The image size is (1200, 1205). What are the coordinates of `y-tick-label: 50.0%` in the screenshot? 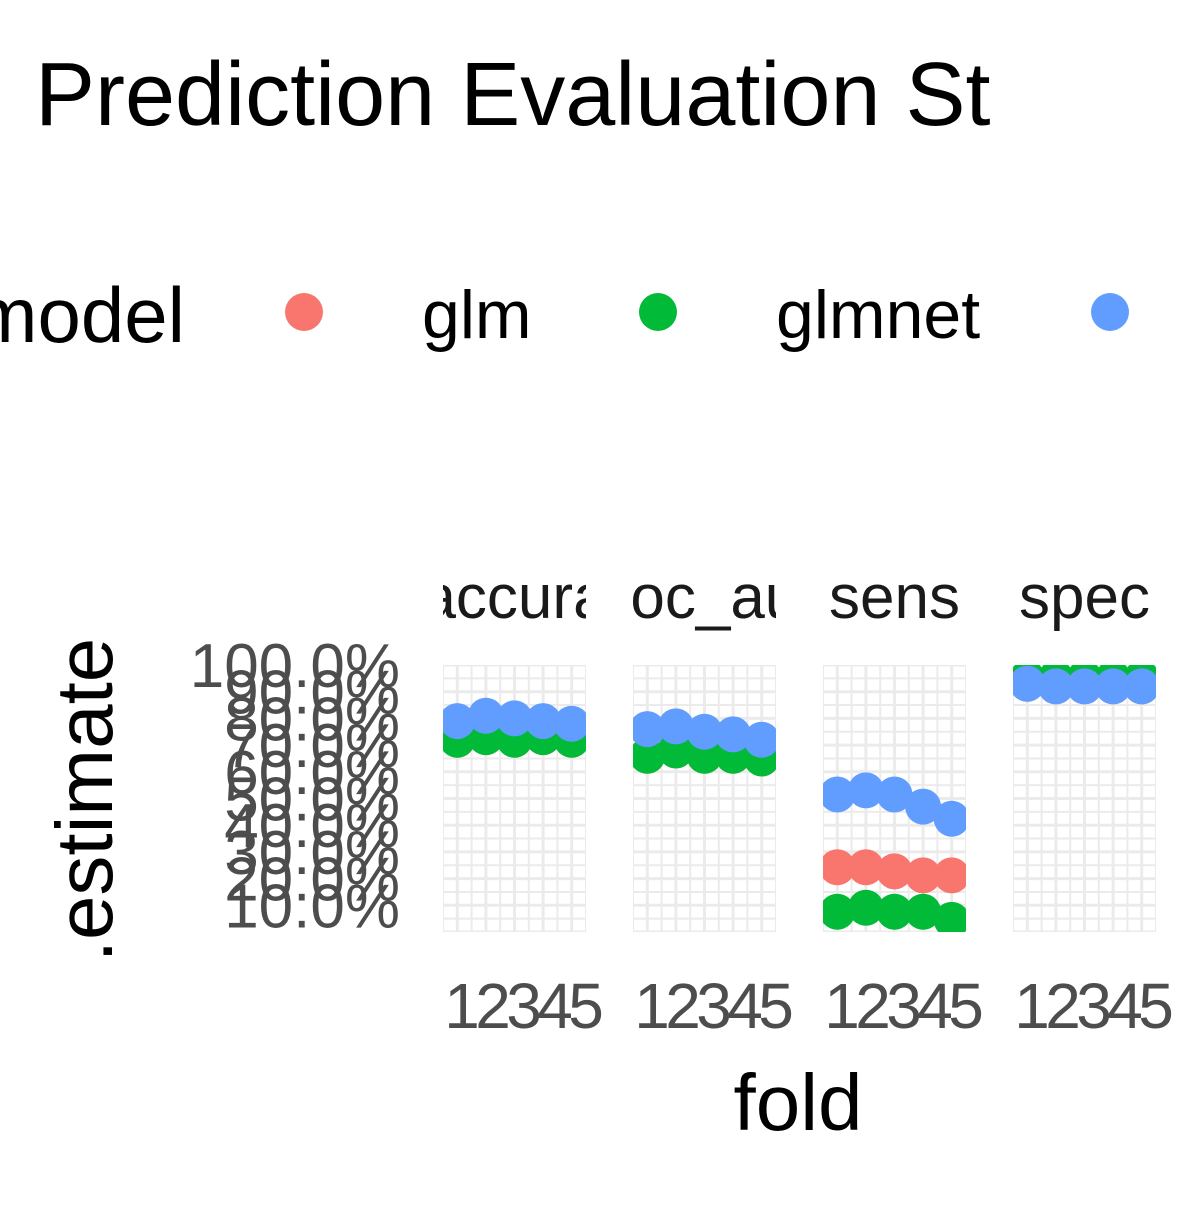 It's located at (312, 800).